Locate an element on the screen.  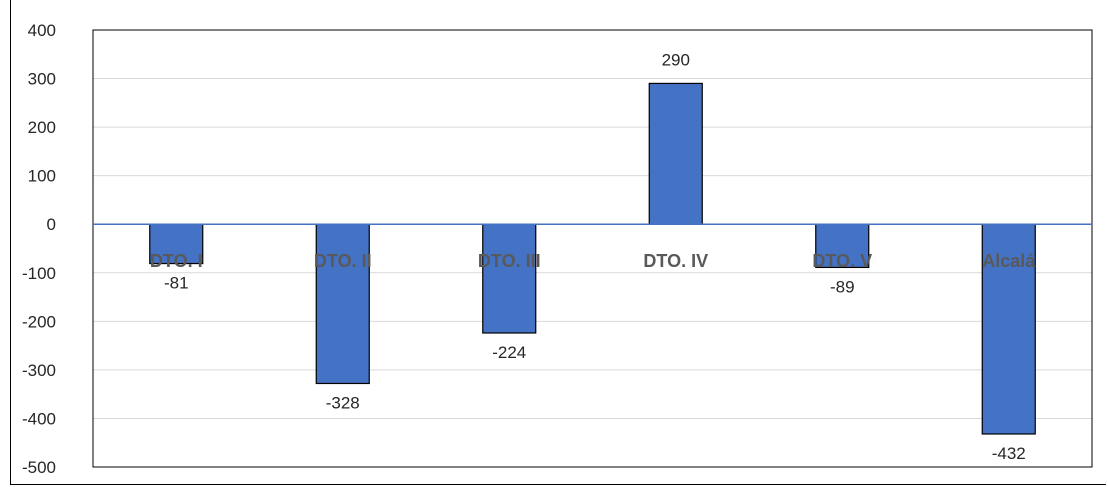
category-label: DTO. IV is located at coordinates (675, 261).